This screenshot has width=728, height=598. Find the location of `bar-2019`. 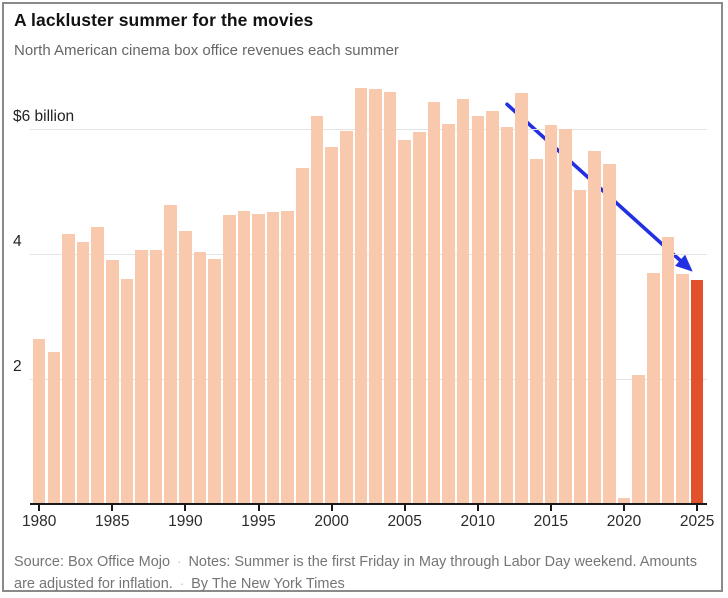

bar-2019 is located at coordinates (609, 334).